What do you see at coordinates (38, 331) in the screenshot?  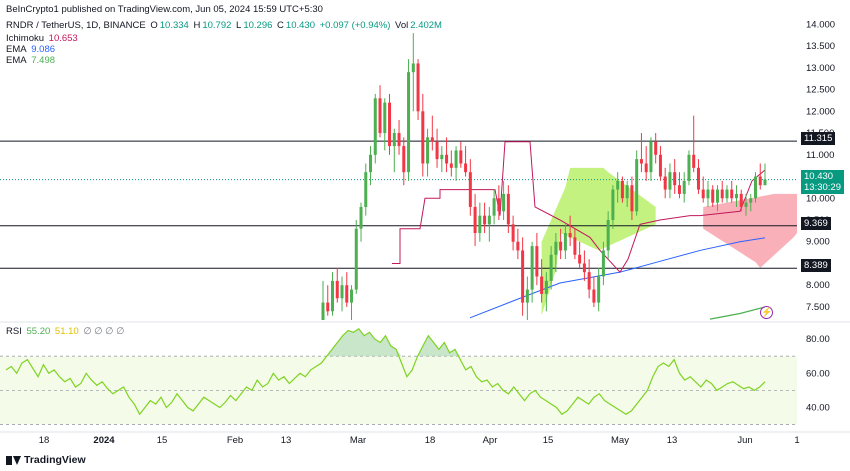 I see `rsi-value: 55.20` at bounding box center [38, 331].